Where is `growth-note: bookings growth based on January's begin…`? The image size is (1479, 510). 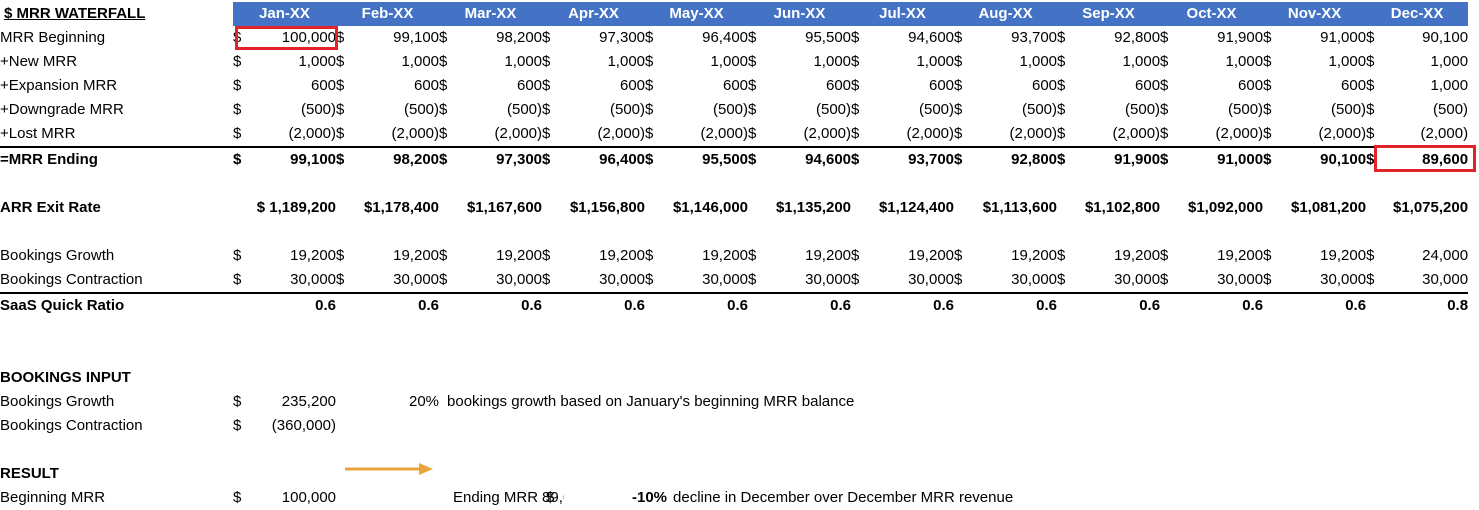 growth-note: bookings growth based on January's begin… is located at coordinates (651, 401).